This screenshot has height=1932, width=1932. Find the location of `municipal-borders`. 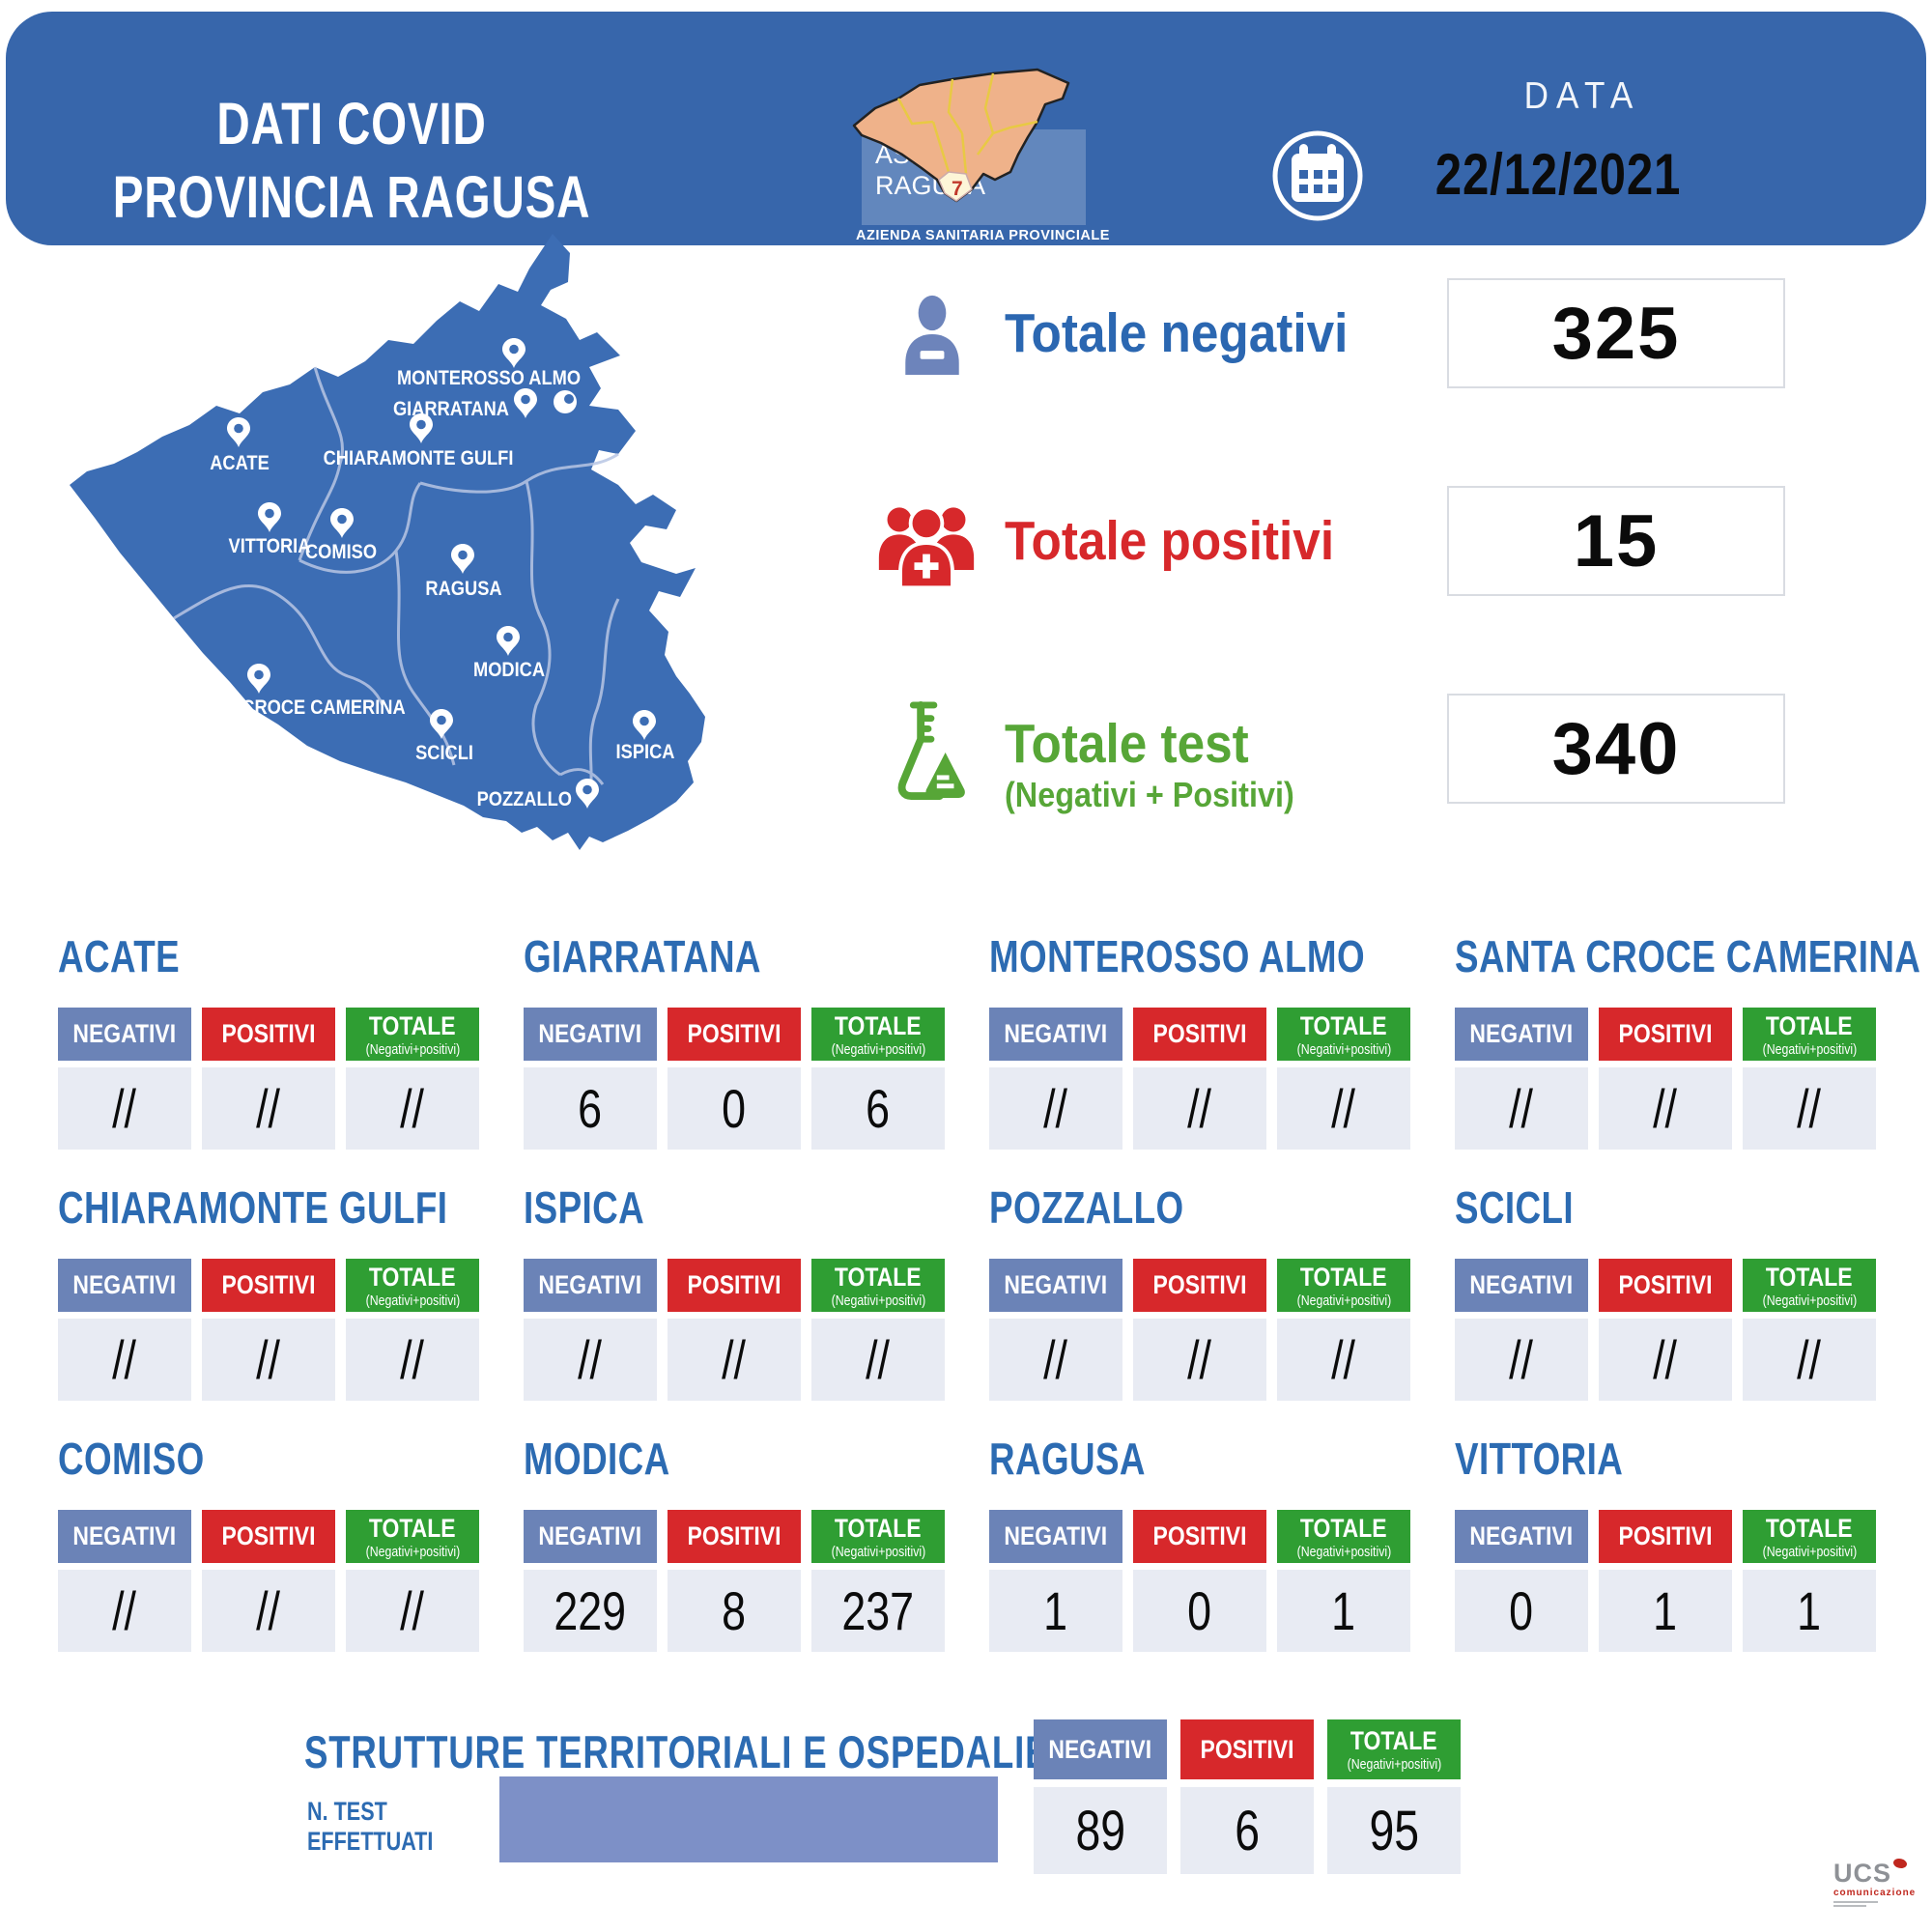

municipal-borders is located at coordinates (396, 580).